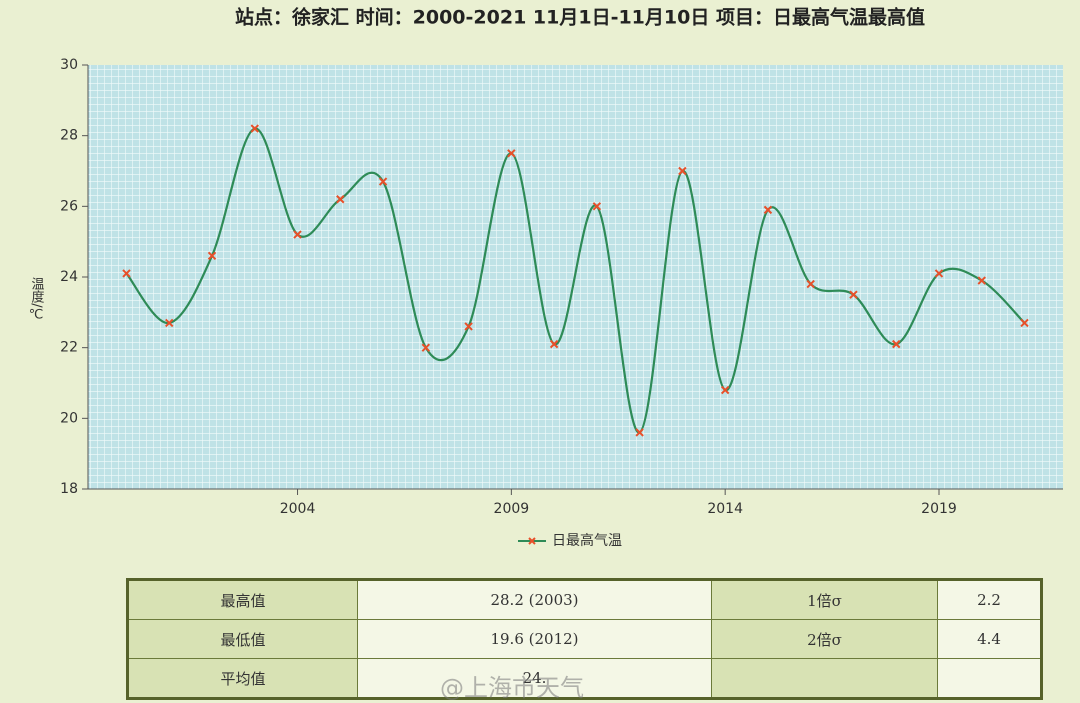  I want to click on y-tick-label: 28, so click(69, 136).